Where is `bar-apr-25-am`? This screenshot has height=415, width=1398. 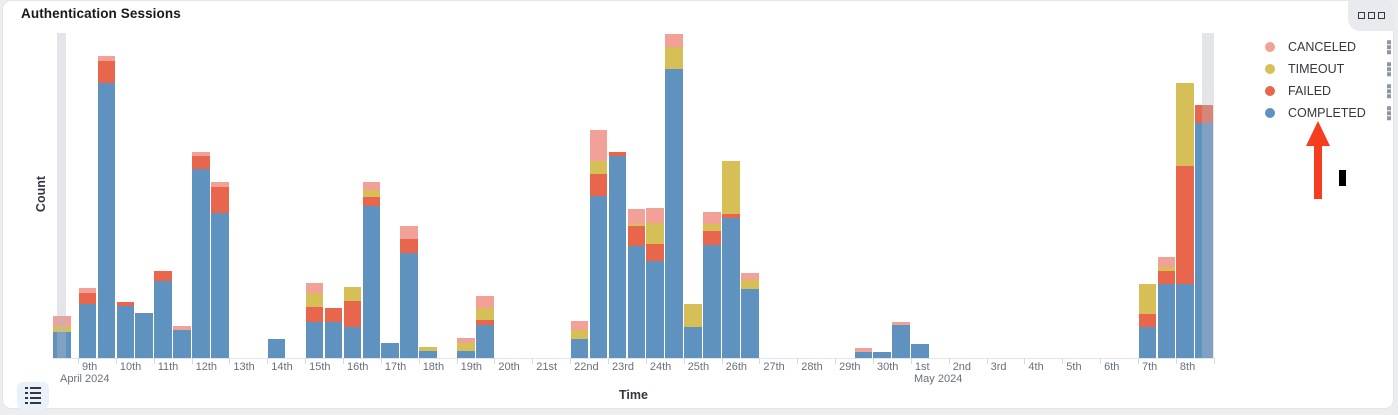 bar-apr-25-am is located at coordinates (693, 331).